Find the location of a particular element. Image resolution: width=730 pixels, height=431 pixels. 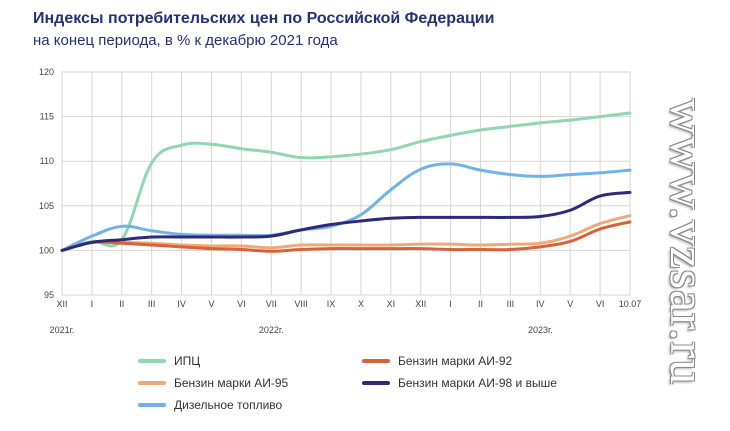

year-label: 2023г. is located at coordinates (540, 330).